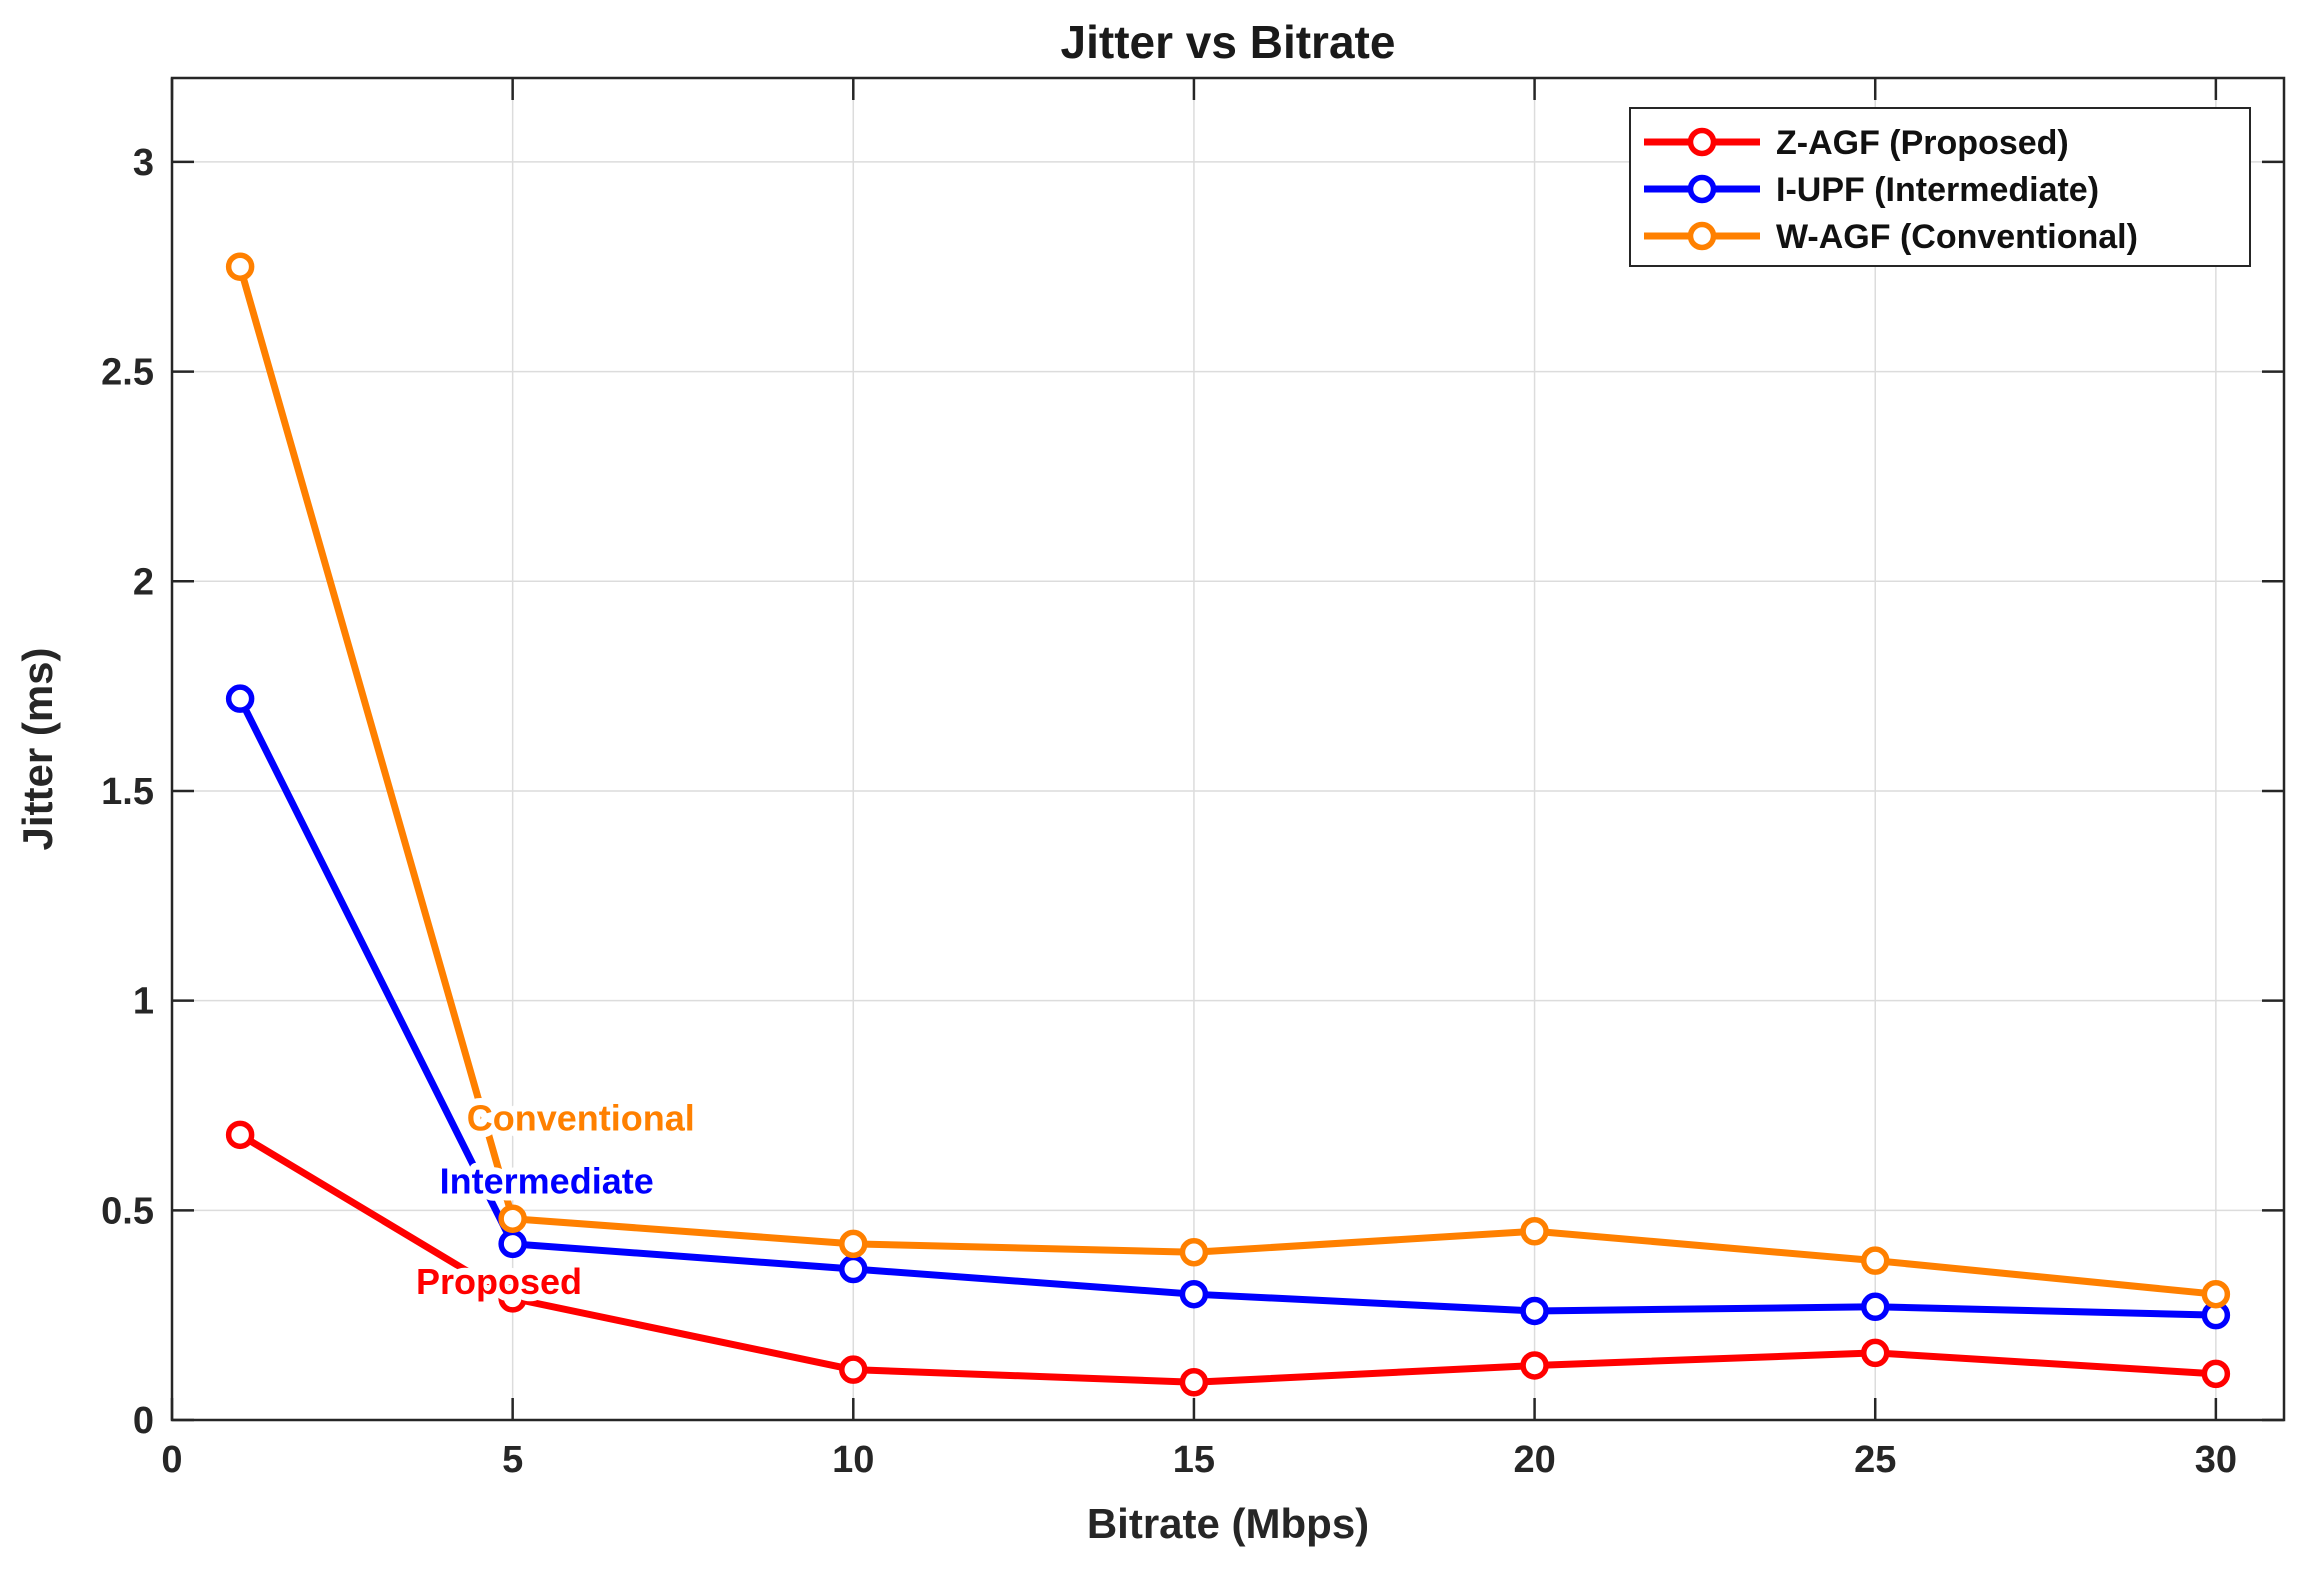 The width and height of the screenshot is (2308, 1577). I want to click on x-tick-label: 0, so click(171, 1460).